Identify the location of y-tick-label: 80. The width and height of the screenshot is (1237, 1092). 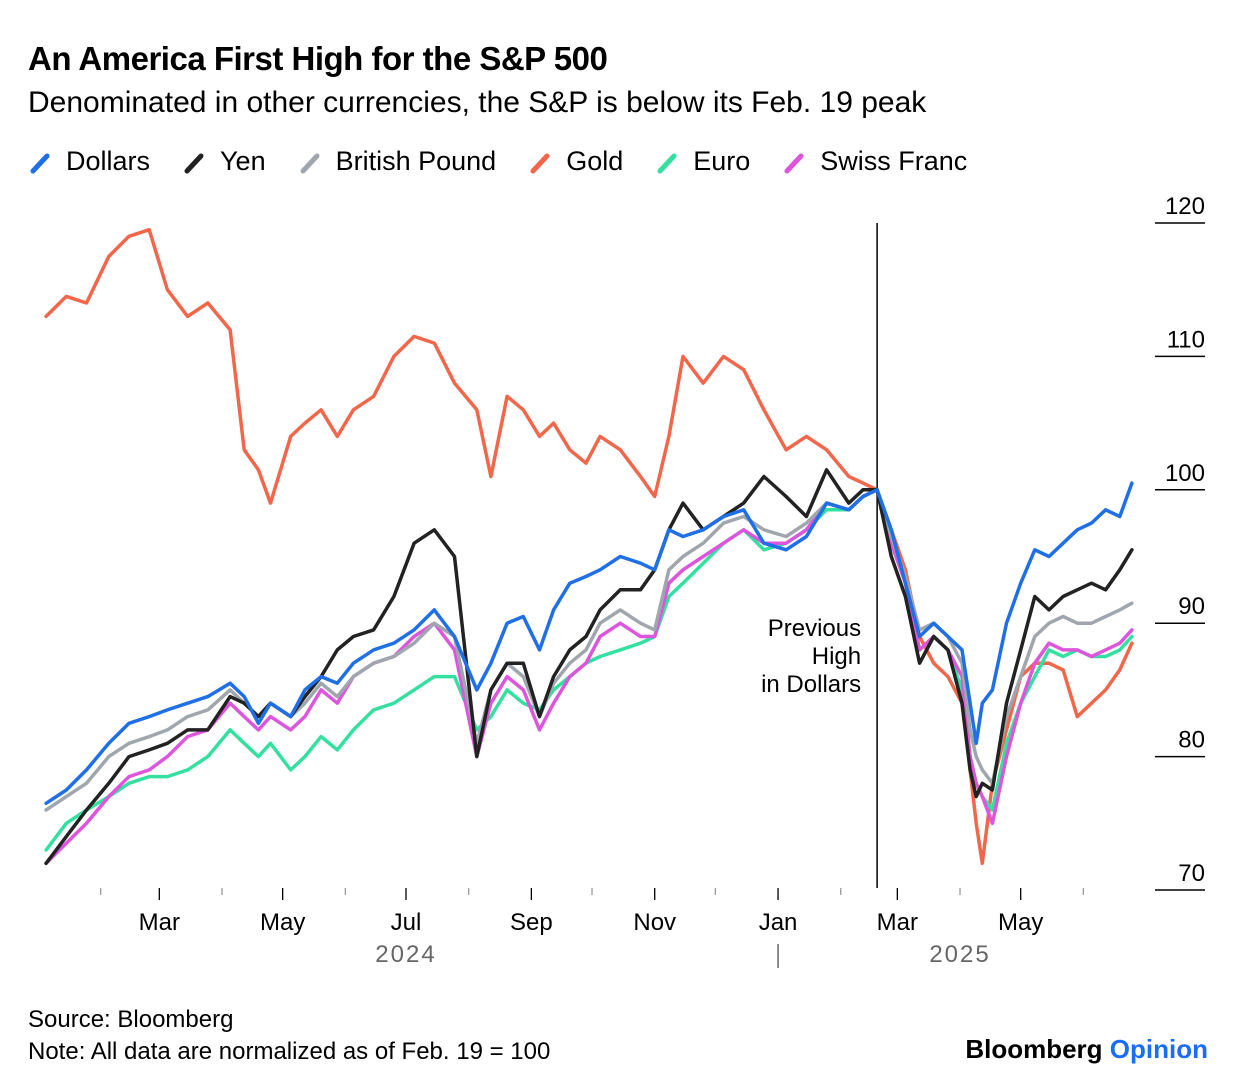
(1191, 740).